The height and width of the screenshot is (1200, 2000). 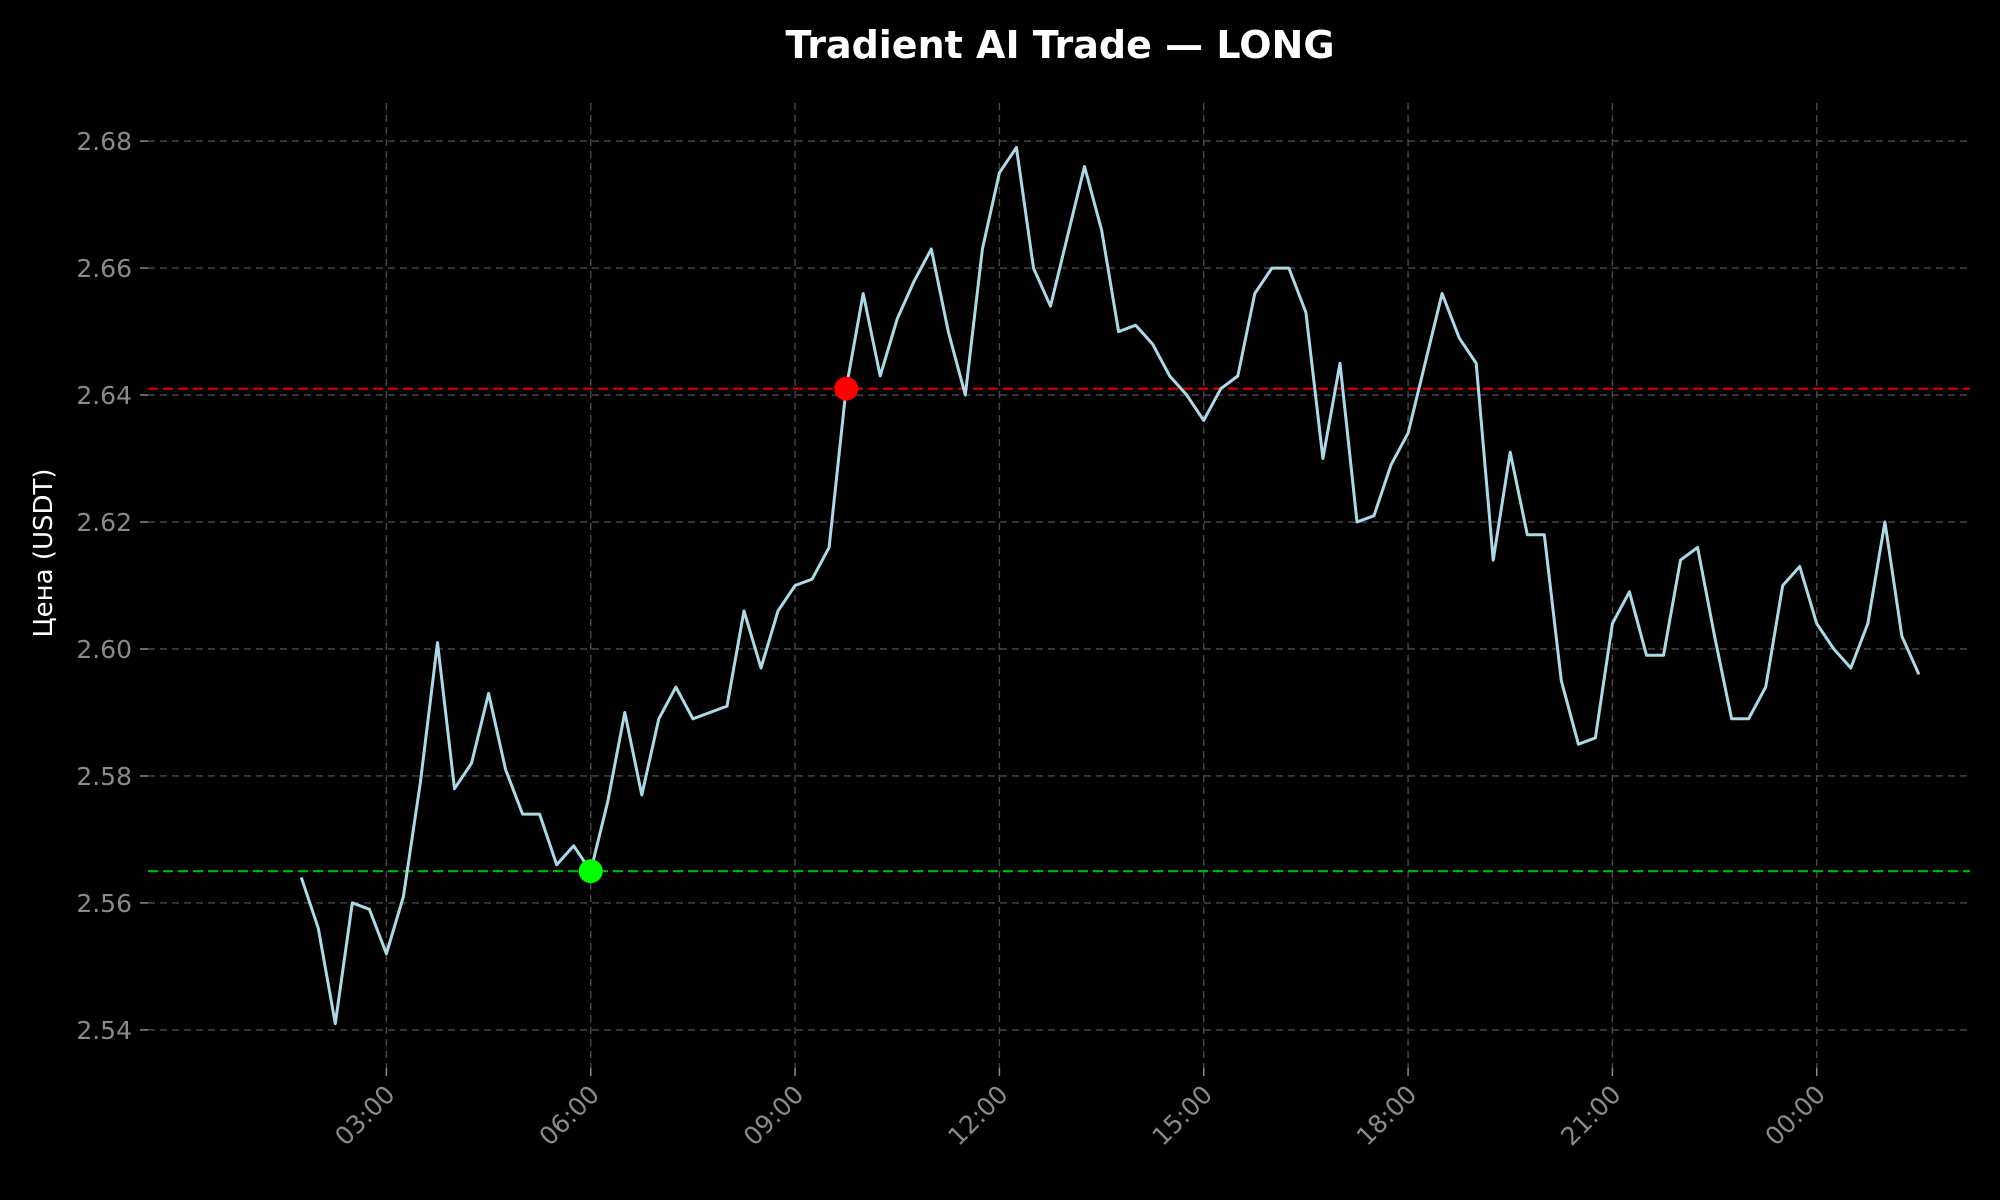 I want to click on x-tick-label: 06:00, so click(x=569, y=1115).